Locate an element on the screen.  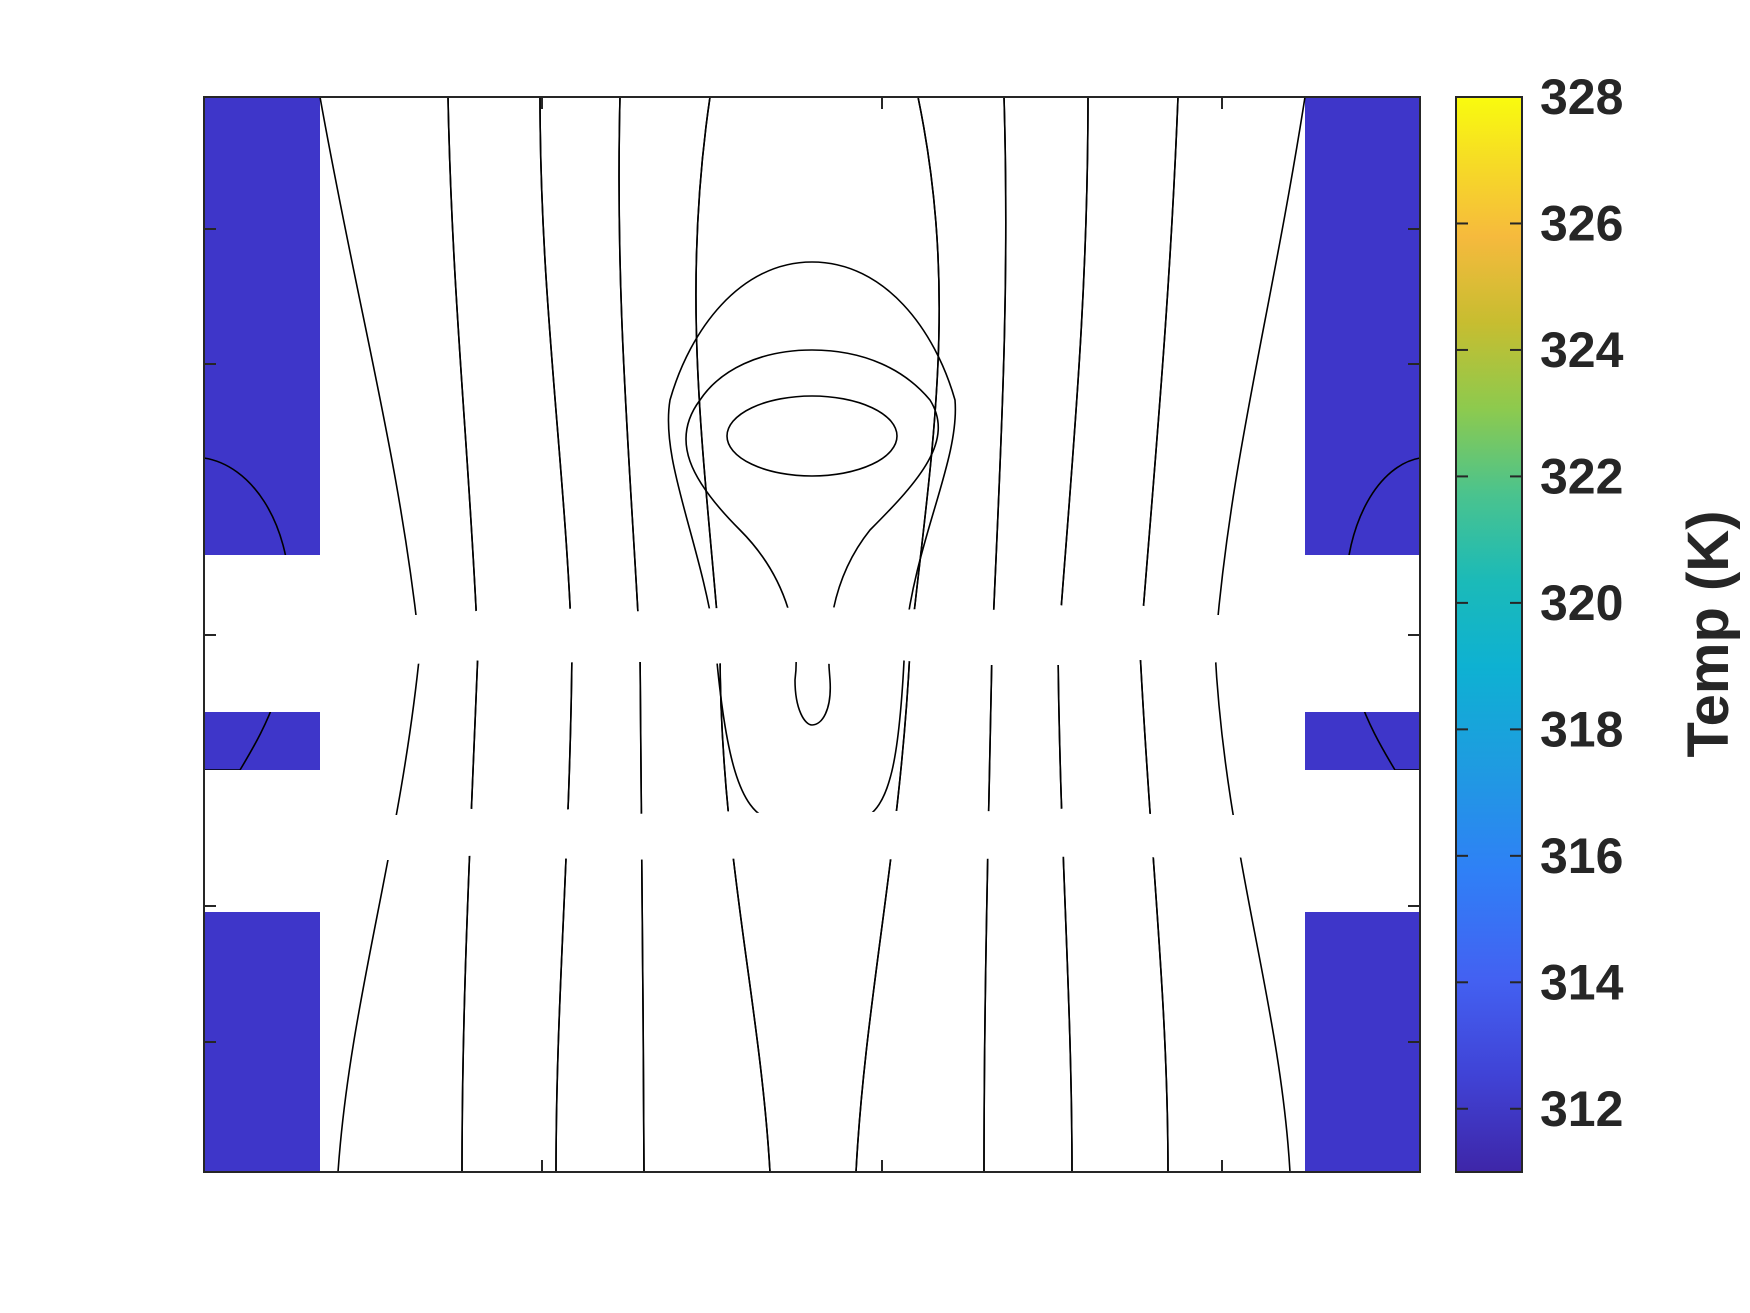
mask-channel-lower is located at coordinates (812, 841).